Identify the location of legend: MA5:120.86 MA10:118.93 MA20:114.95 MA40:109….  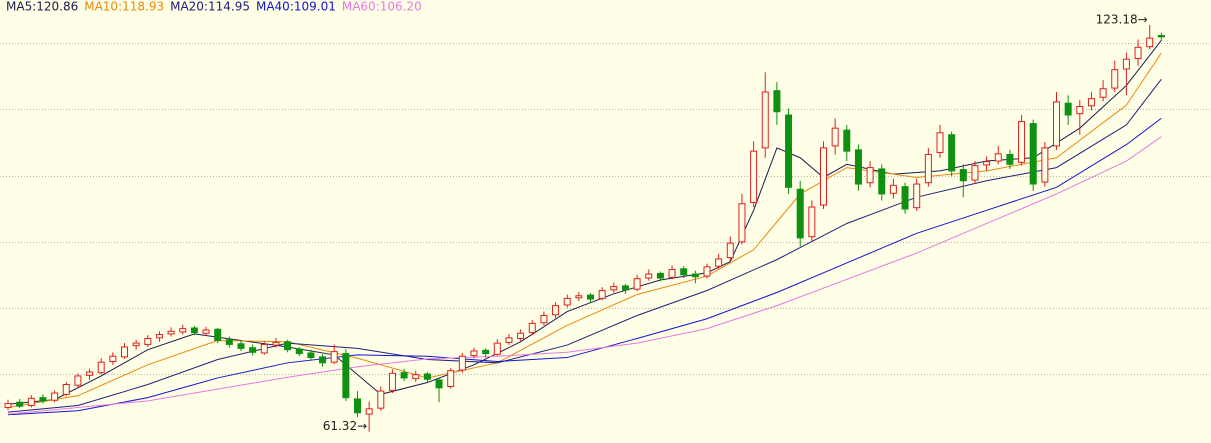
(214, 7).